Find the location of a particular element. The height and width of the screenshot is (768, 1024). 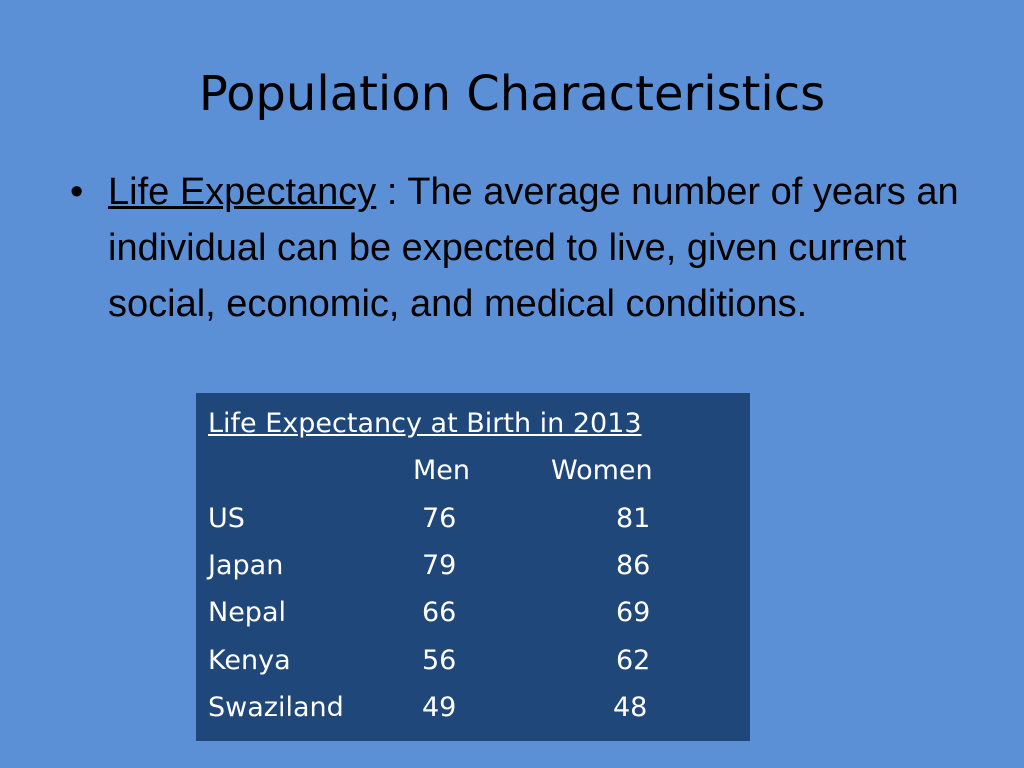

table-row: Japan 79 86 is located at coordinates (473, 566).